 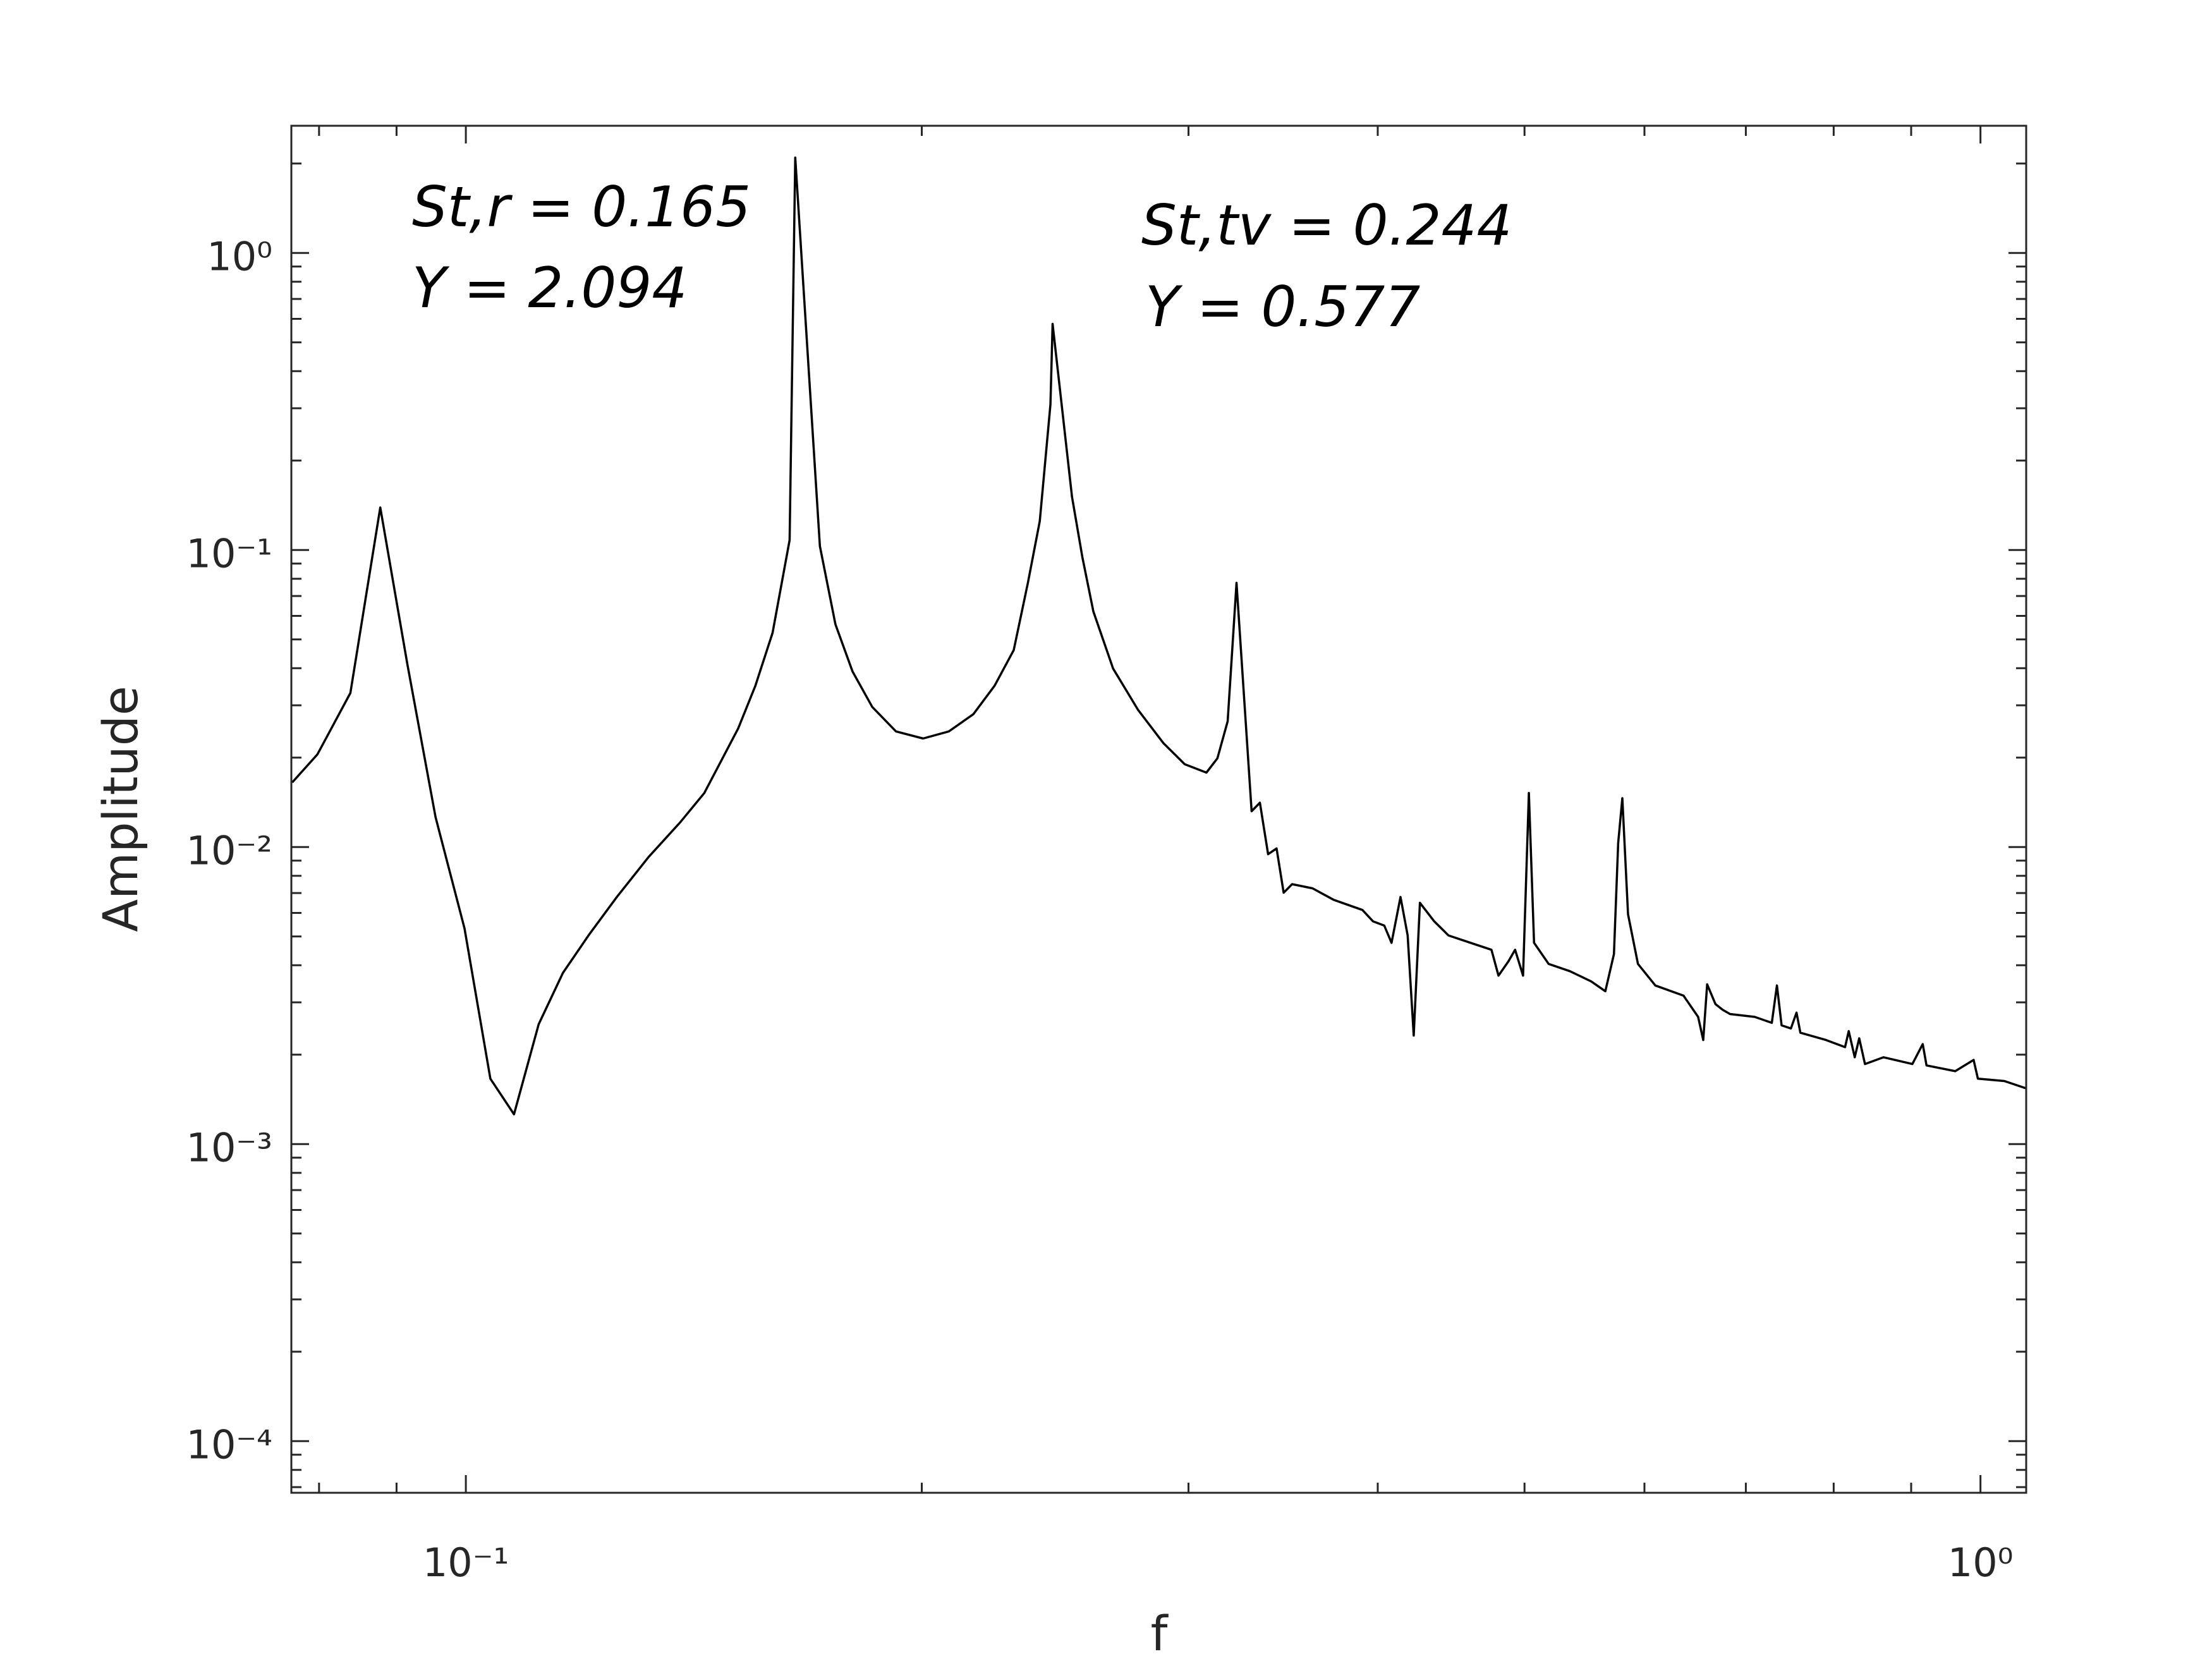 I want to click on y-tick-label: 10⁻⁴, so click(x=229, y=1444).